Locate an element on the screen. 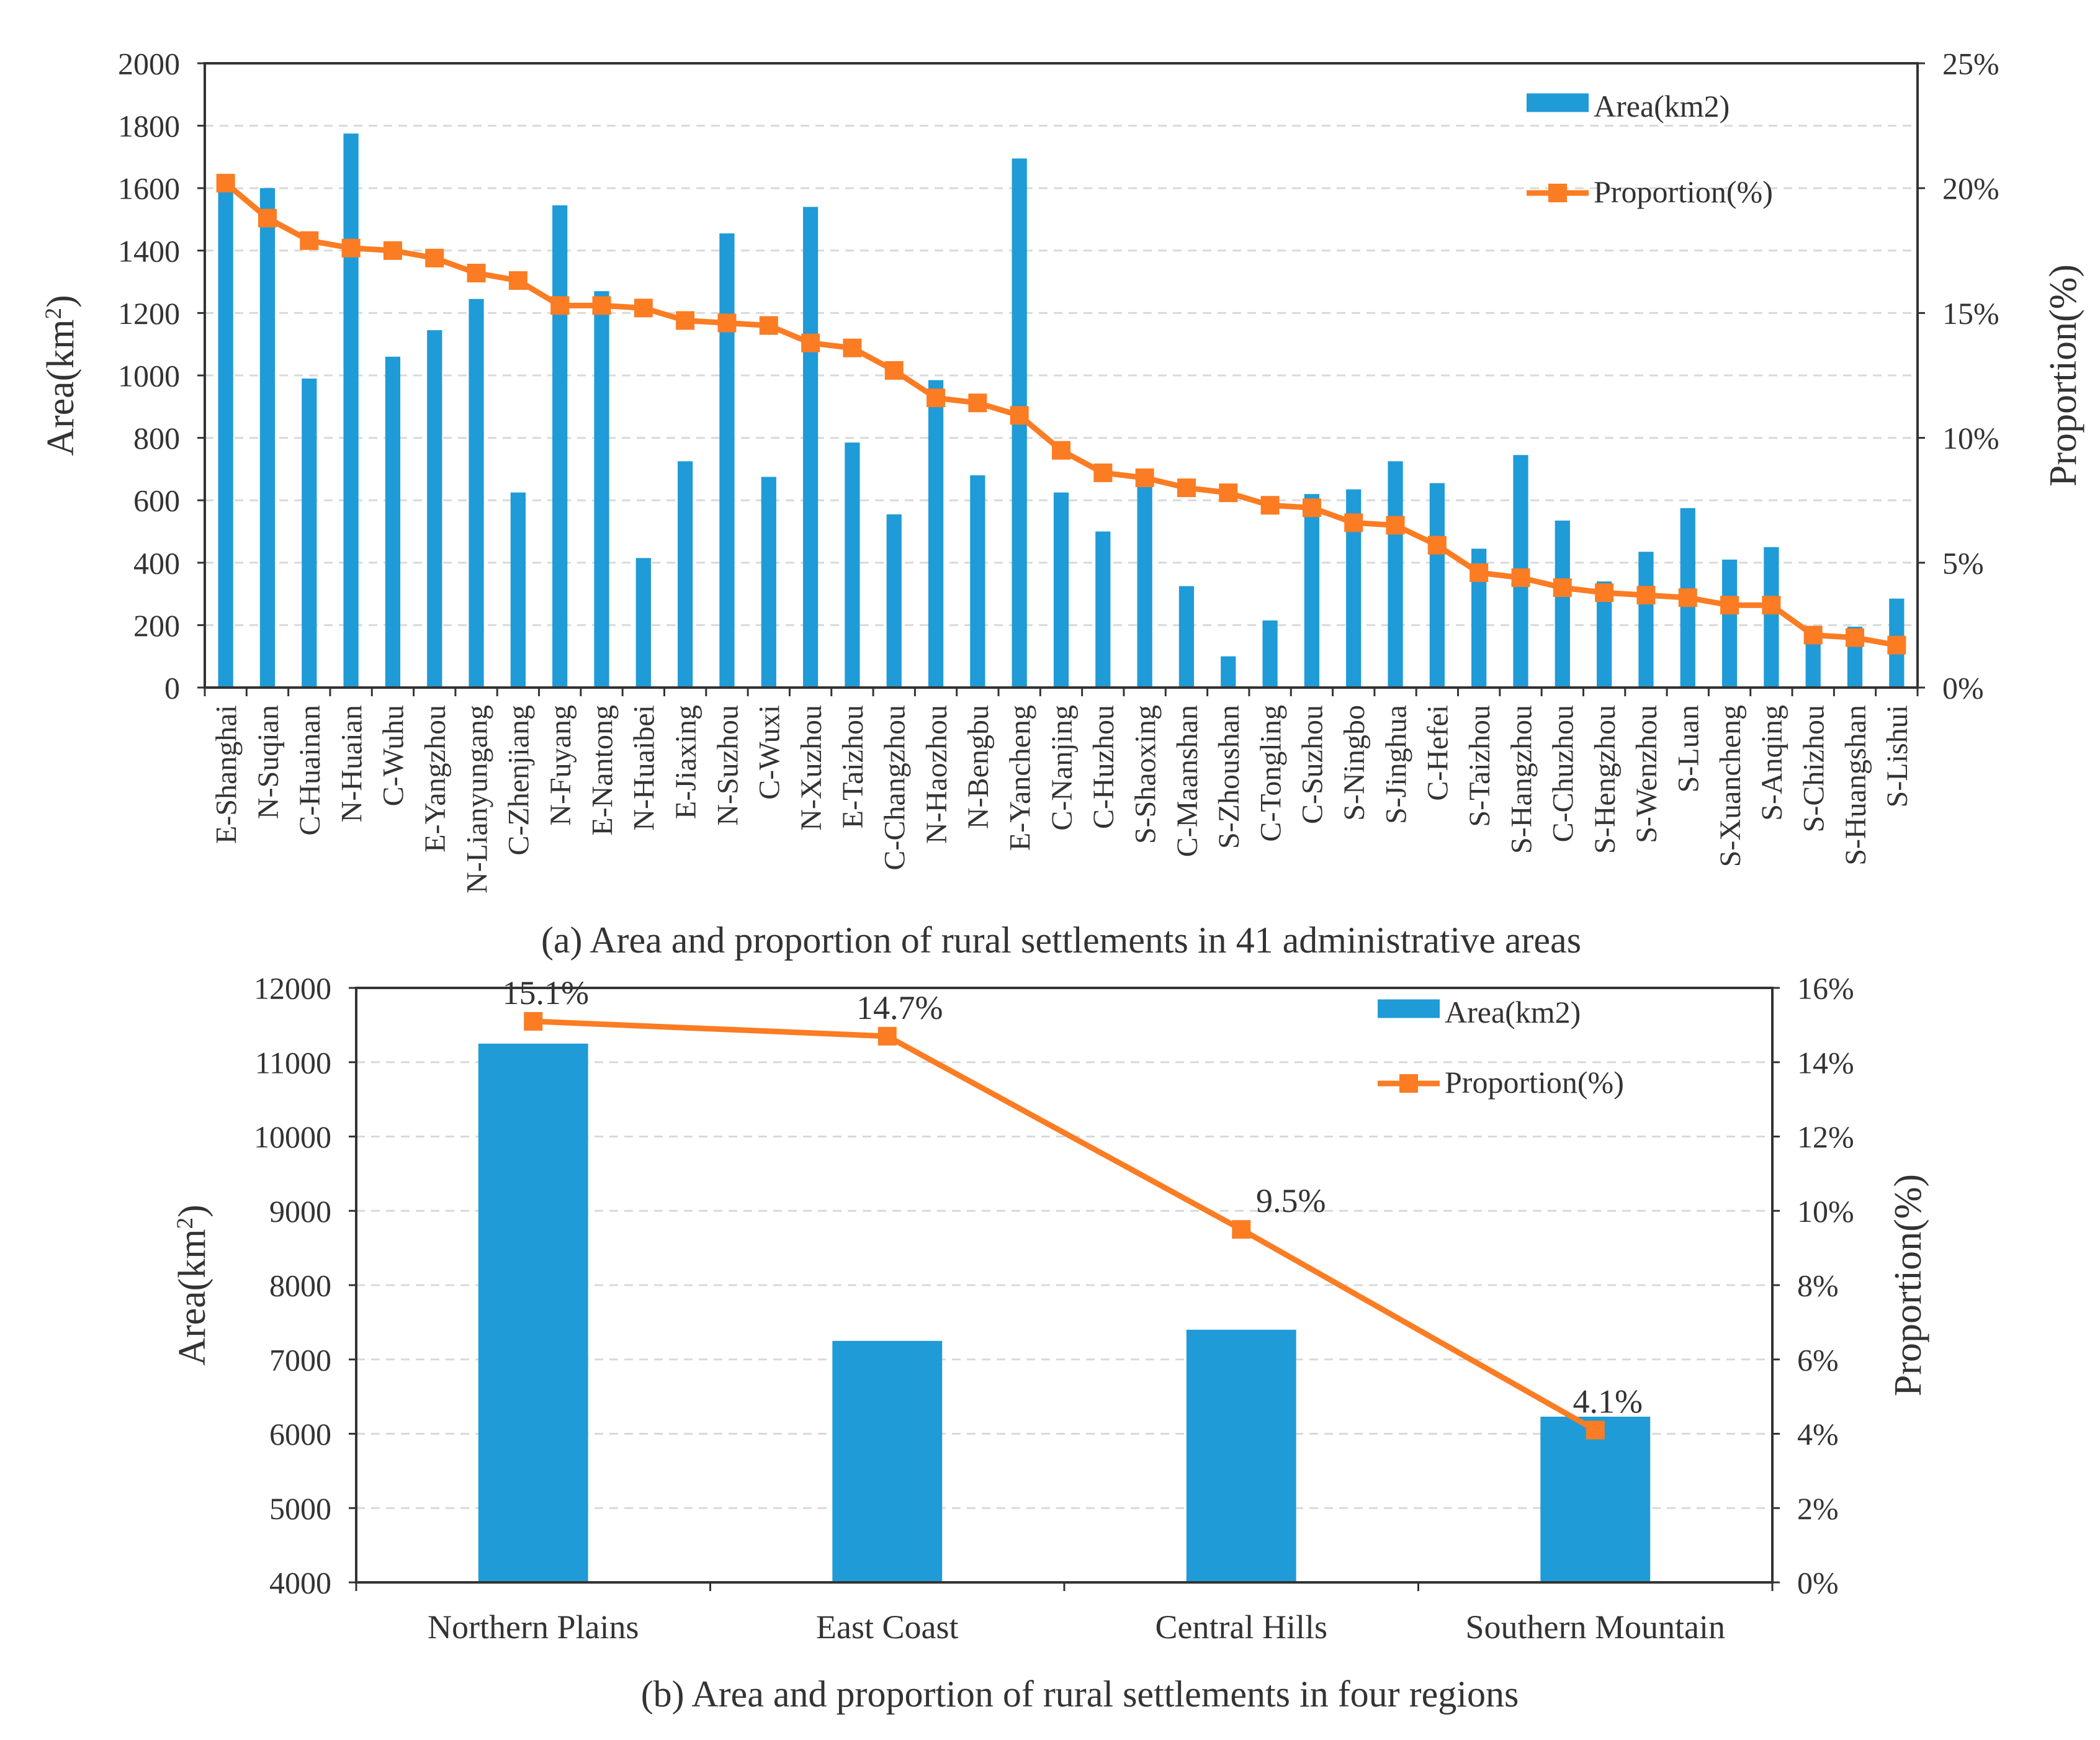 The height and width of the screenshot is (1740, 2100). right-tick-label: 20% is located at coordinates (1970, 188).